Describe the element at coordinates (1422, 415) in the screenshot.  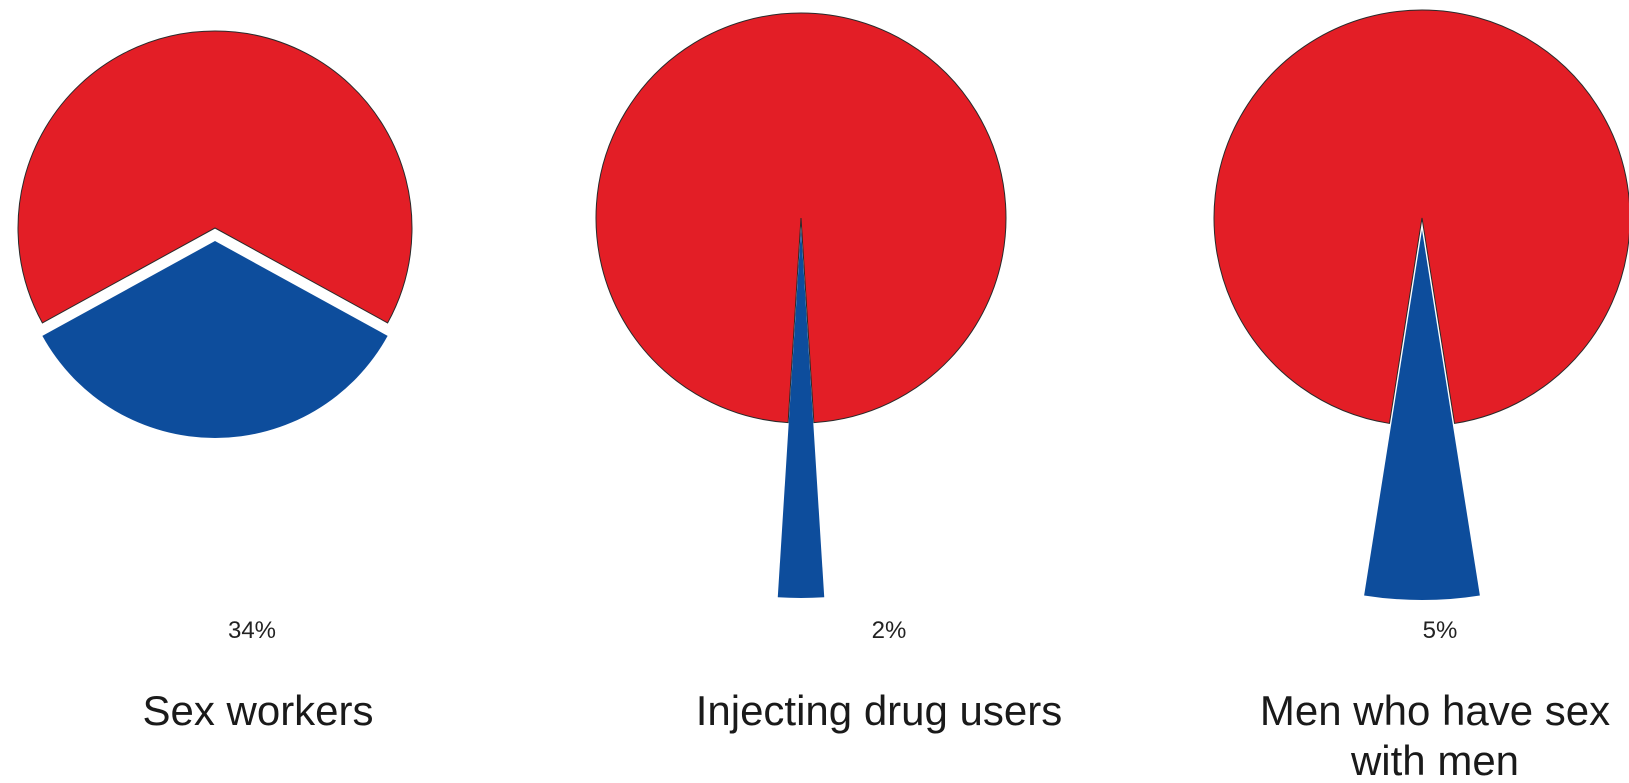
I see `pie-men-who-have-sex-with-men-highlight-slice` at that location.